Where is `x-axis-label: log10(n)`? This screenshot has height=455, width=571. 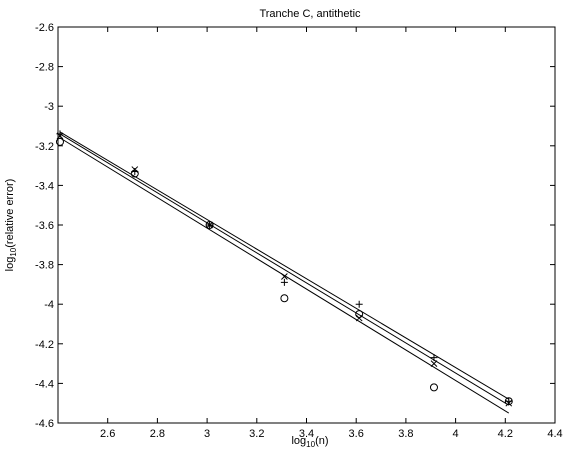 x-axis-label: log10(n) is located at coordinates (309, 442).